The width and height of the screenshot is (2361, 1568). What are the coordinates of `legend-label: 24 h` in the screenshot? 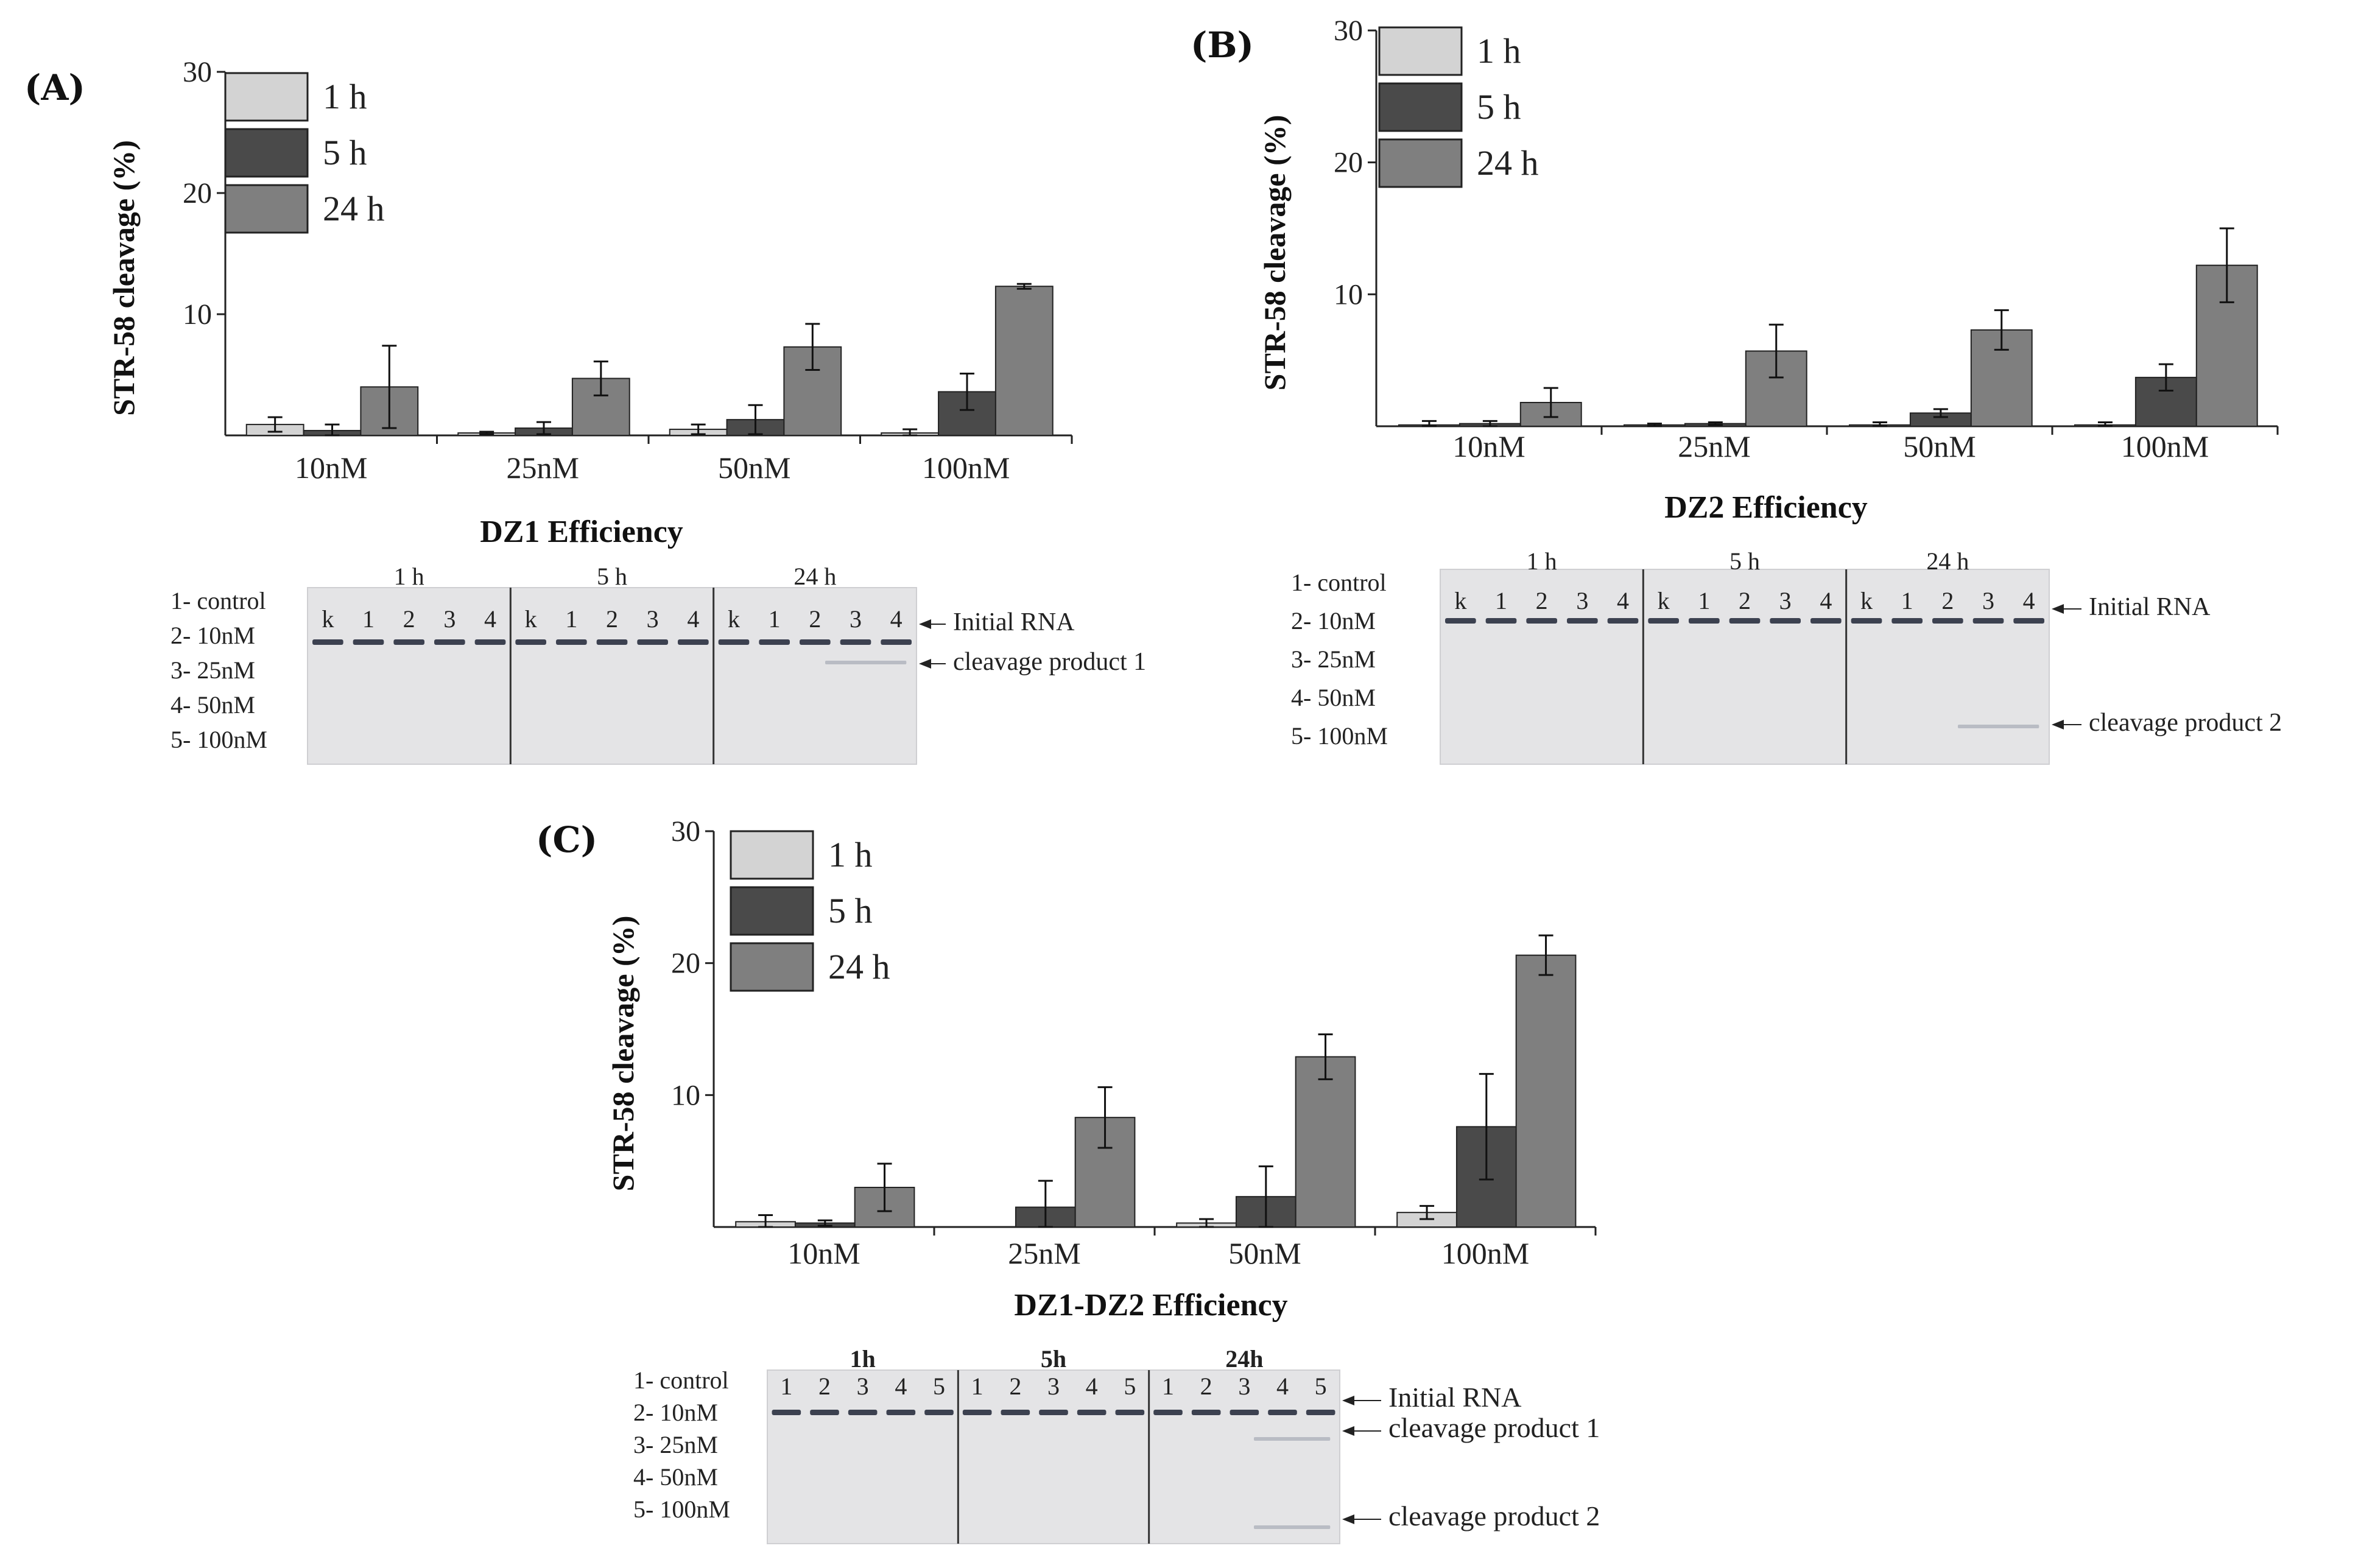 It's located at (1508, 163).